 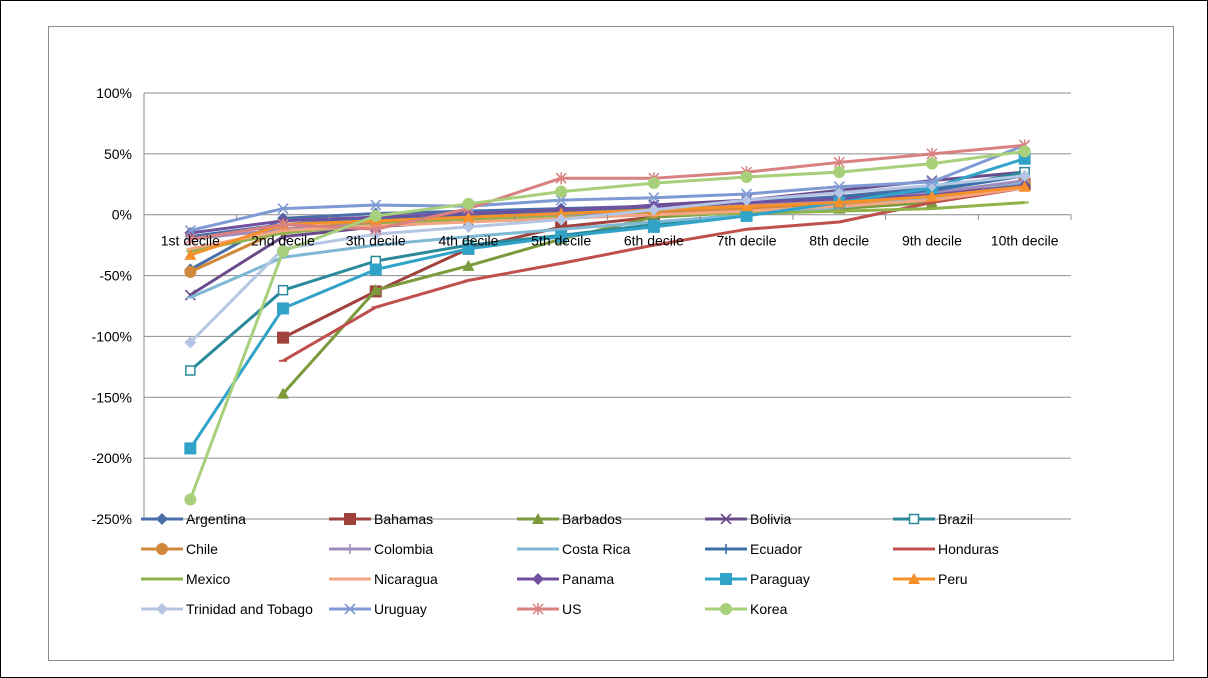 I want to click on legend-item: Brazil, so click(x=933, y=519).